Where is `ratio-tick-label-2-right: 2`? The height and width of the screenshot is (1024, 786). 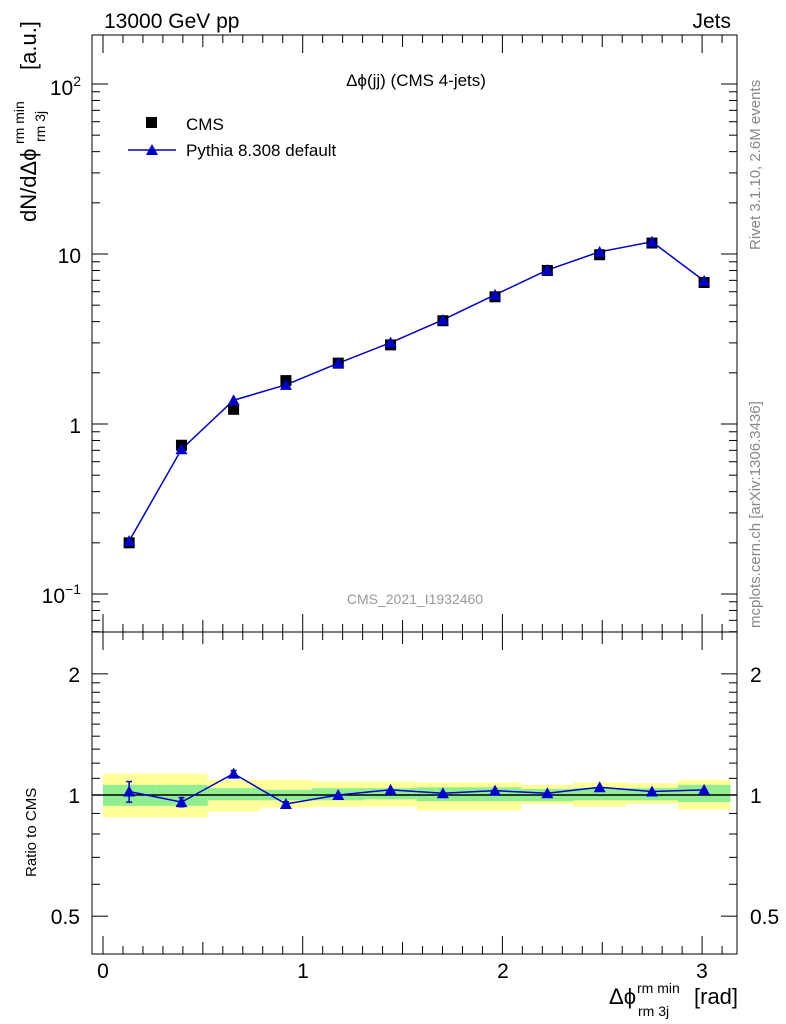
ratio-tick-label-2-right: 2 is located at coordinates (756, 675).